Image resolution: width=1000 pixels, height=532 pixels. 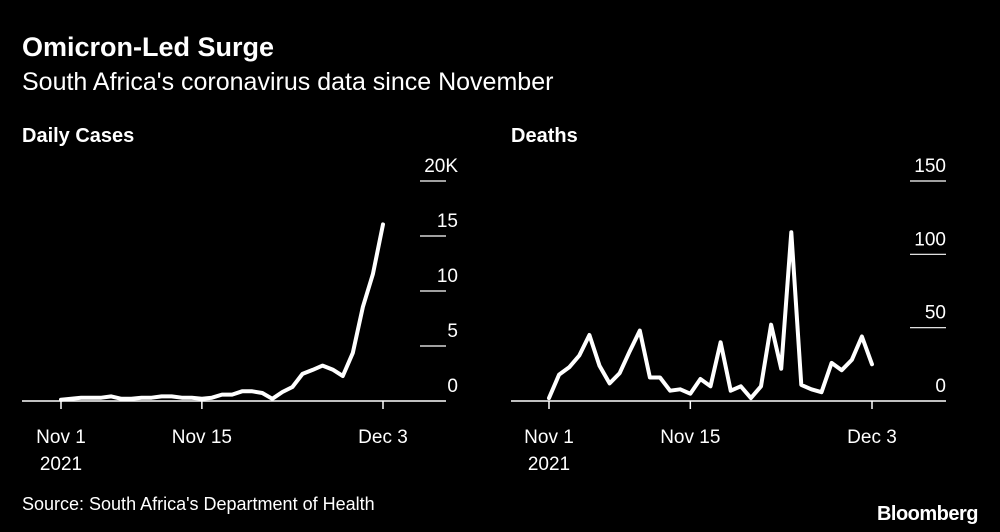 I want to click on y-tick-label: 150, so click(x=930, y=166).